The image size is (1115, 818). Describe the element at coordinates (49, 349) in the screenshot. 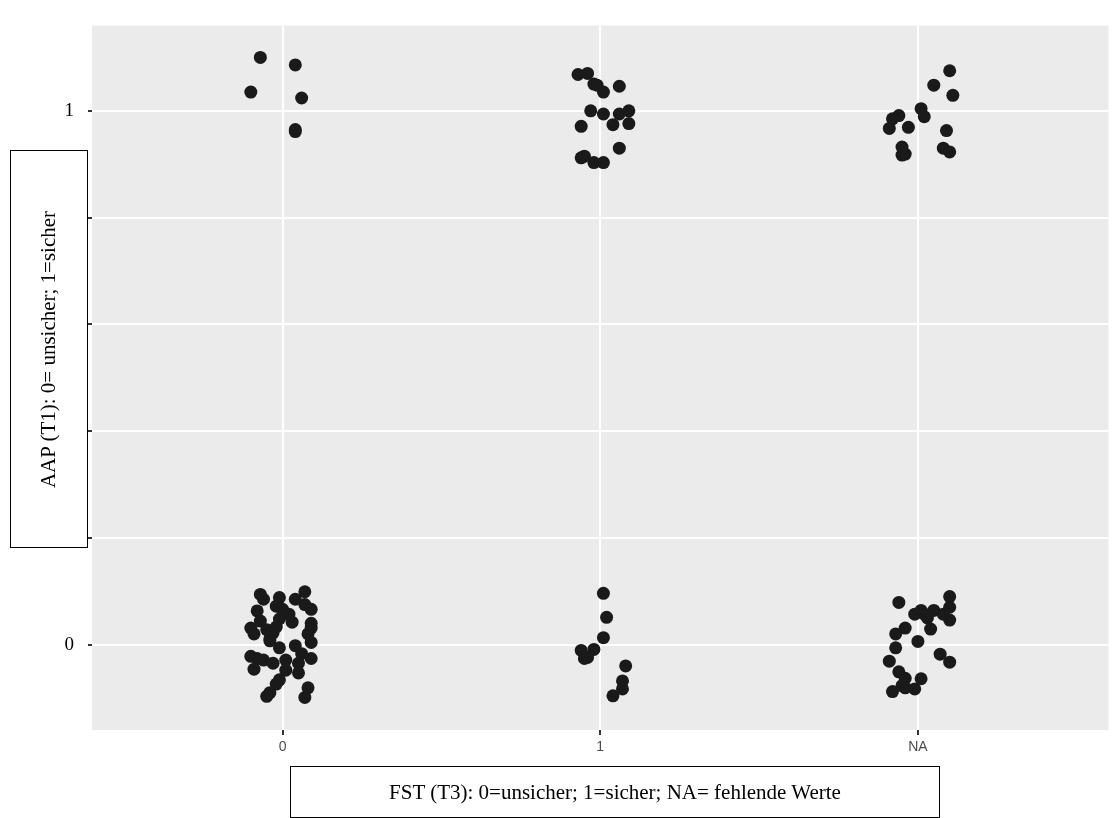

I see `y-axis-title: AAP (T1): 0= unsicher; 1=sicher` at that location.